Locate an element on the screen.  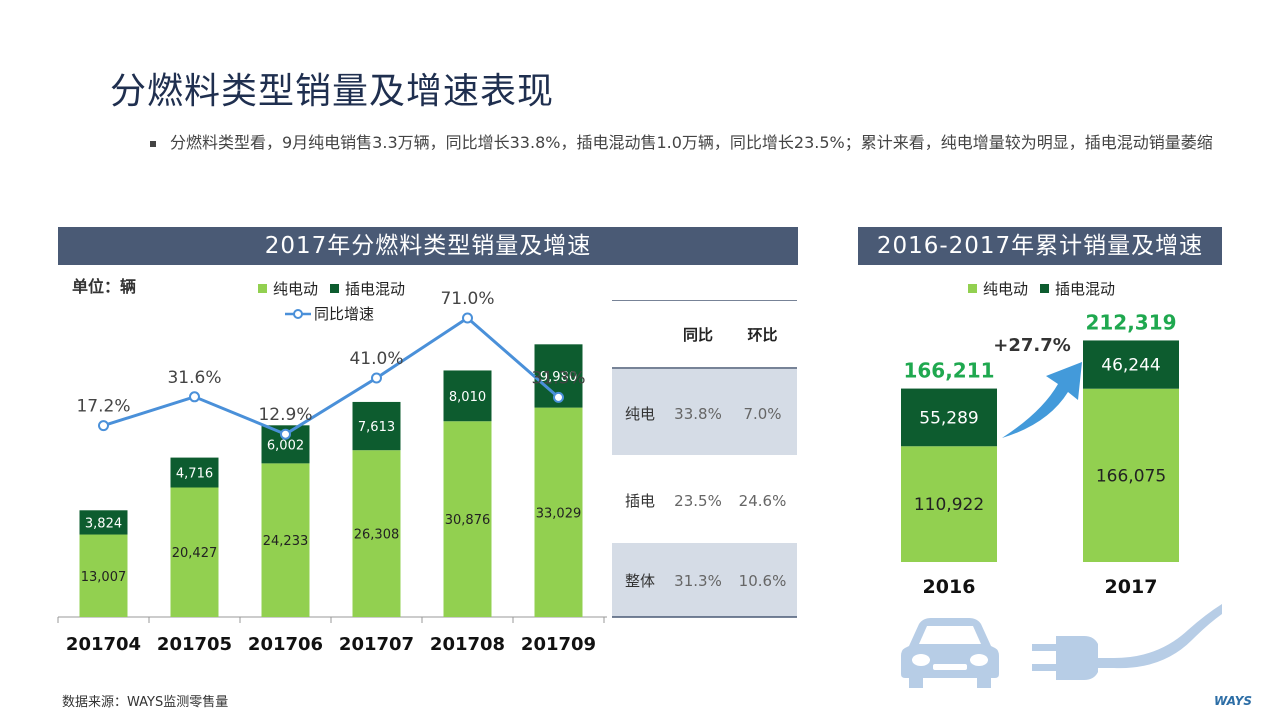
table-cell-yoy: 31.3% is located at coordinates (698, 580).